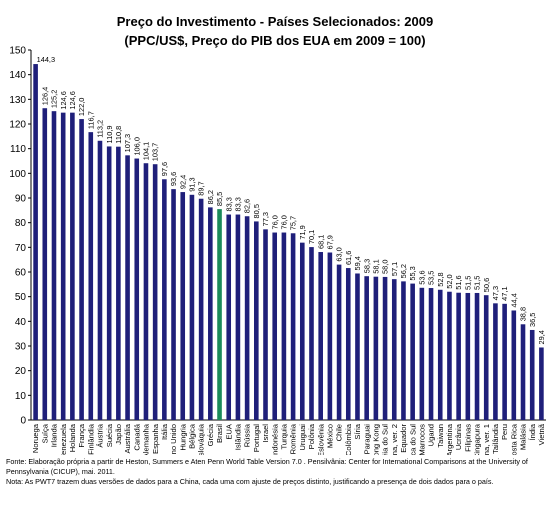 Image resolution: width=550 pixels, height=530 pixels. Describe the element at coordinates (228, 204) in the screenshot. I see `value-label: 83,3` at that location.